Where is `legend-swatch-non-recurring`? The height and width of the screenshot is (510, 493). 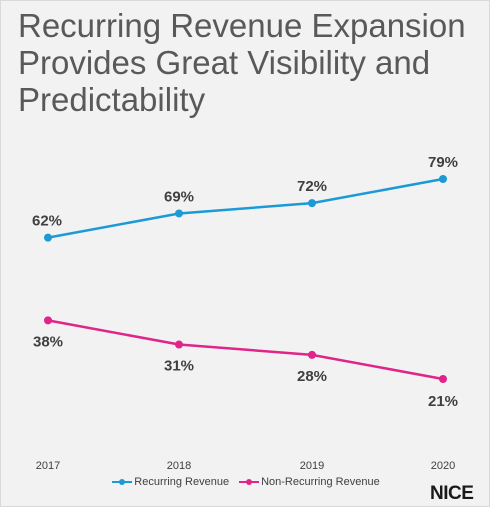
legend-swatch-non-recurring is located at coordinates (249, 482).